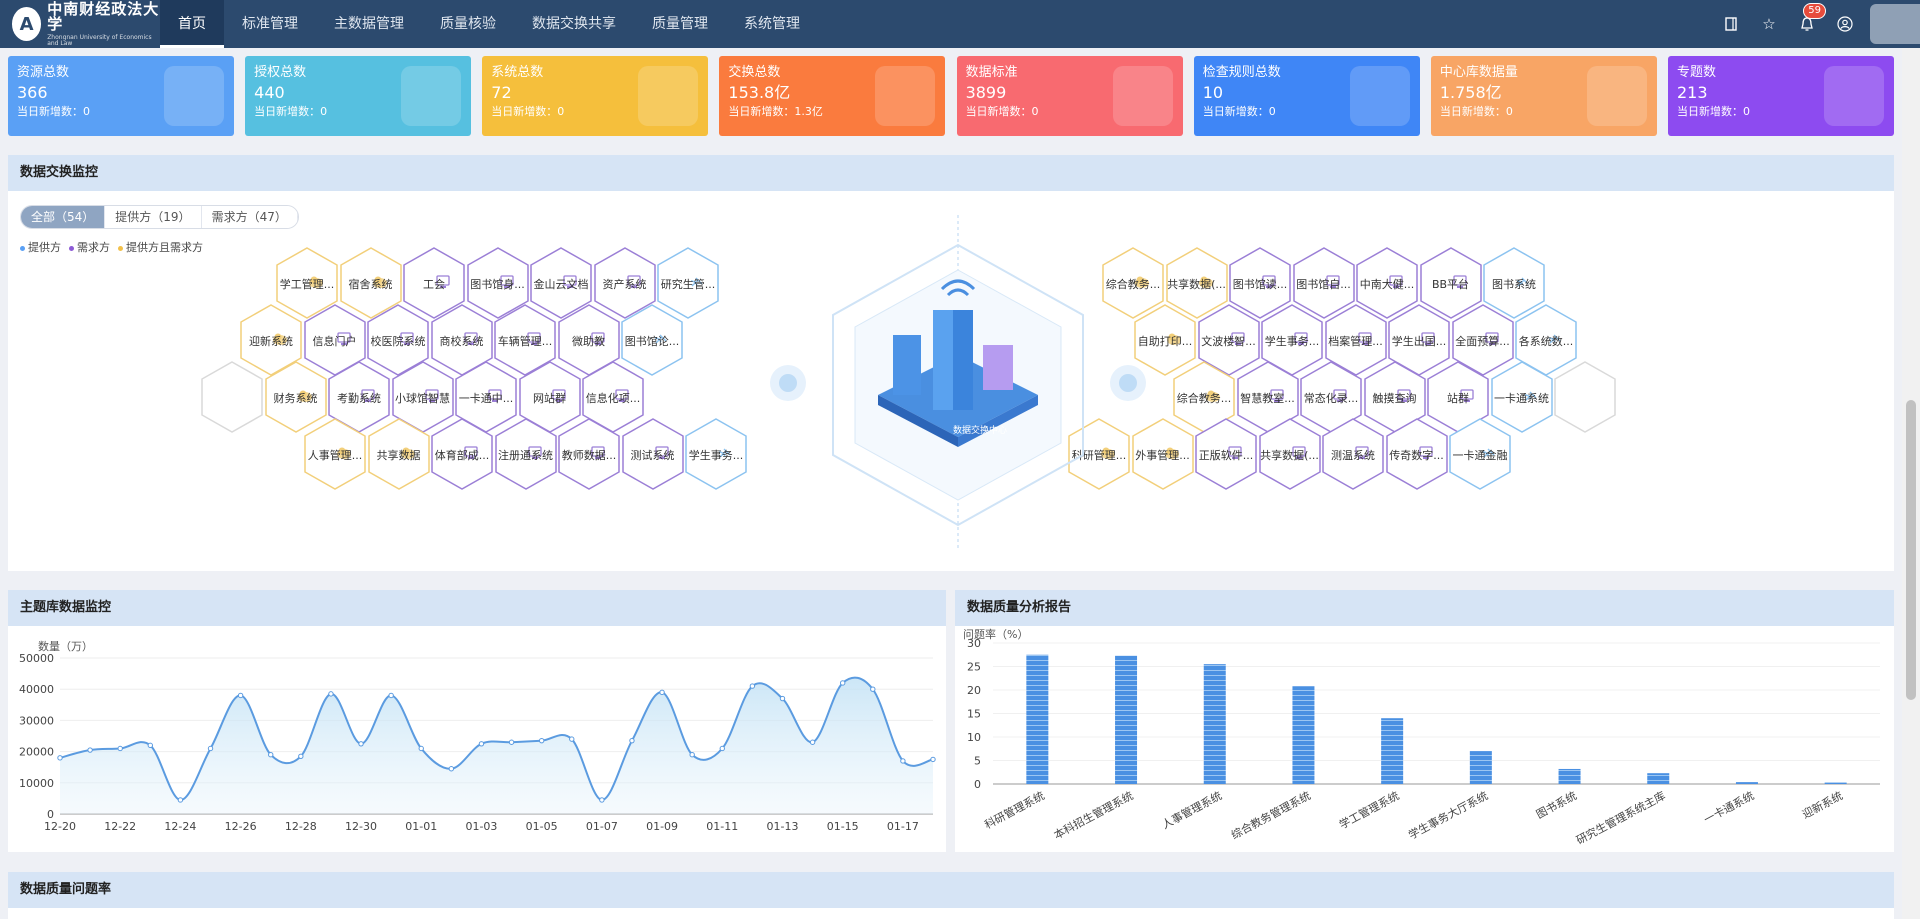  I want to click on system-hex: 图书系统, so click(1514, 283).